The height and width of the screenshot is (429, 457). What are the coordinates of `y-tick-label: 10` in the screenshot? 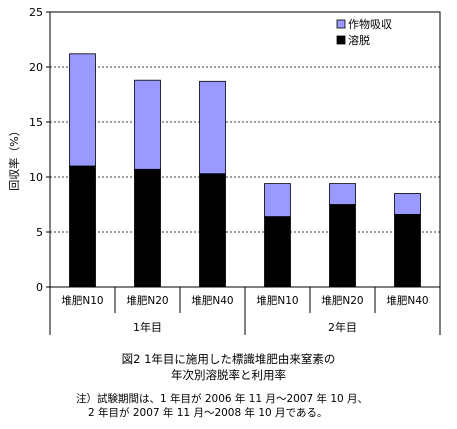 It's located at (36, 177).